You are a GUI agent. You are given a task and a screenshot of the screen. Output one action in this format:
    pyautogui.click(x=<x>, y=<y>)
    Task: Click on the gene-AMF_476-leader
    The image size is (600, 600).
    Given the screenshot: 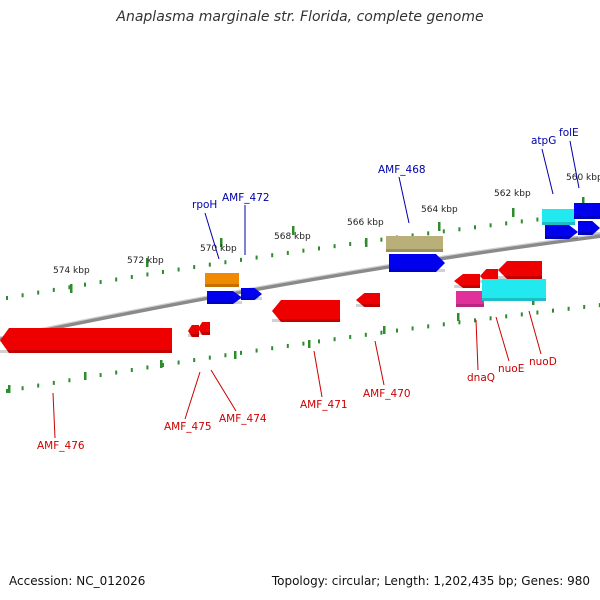 What is the action you would take?
    pyautogui.click(x=54, y=415)
    